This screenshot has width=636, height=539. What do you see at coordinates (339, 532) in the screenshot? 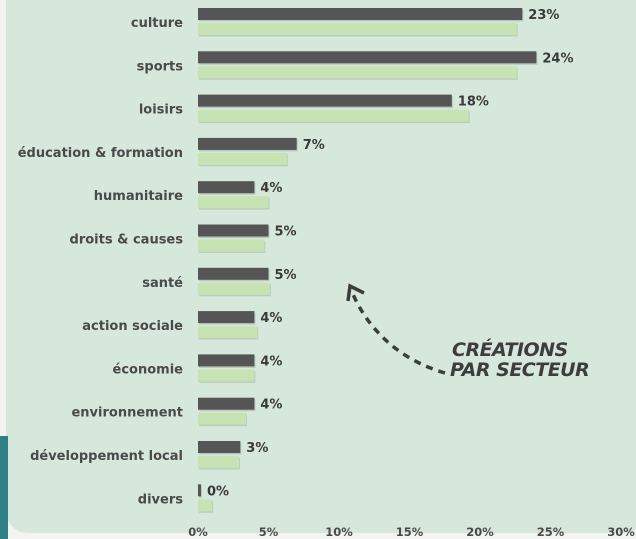
I see `x-tick-label: 10%` at bounding box center [339, 532].